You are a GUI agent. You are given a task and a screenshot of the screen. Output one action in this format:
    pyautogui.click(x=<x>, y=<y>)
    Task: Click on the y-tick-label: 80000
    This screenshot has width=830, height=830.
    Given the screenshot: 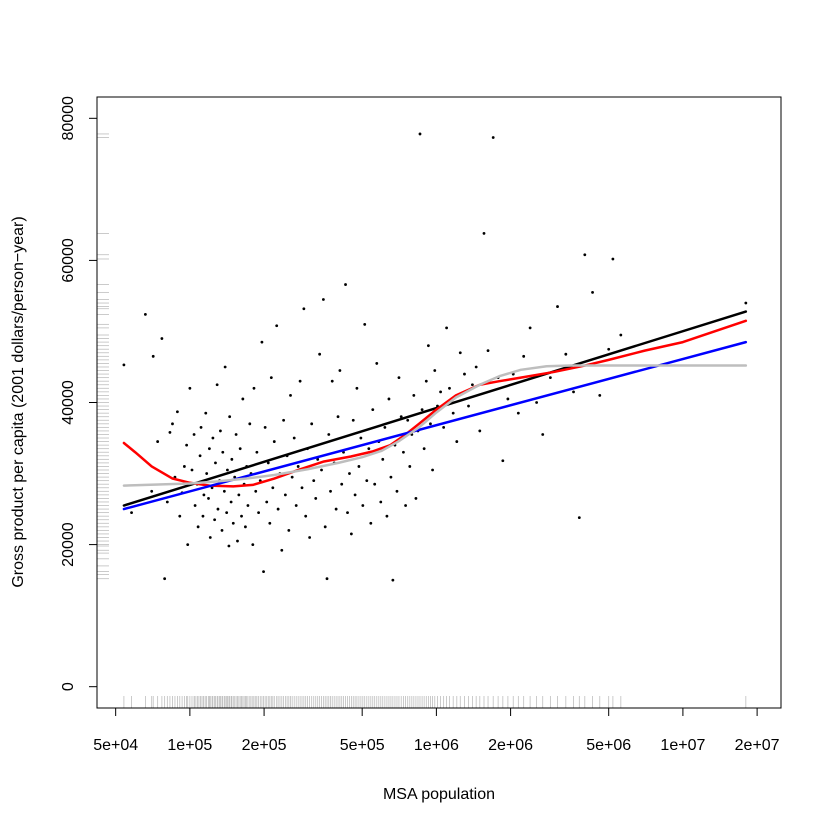 What is the action you would take?
    pyautogui.click(x=68, y=118)
    